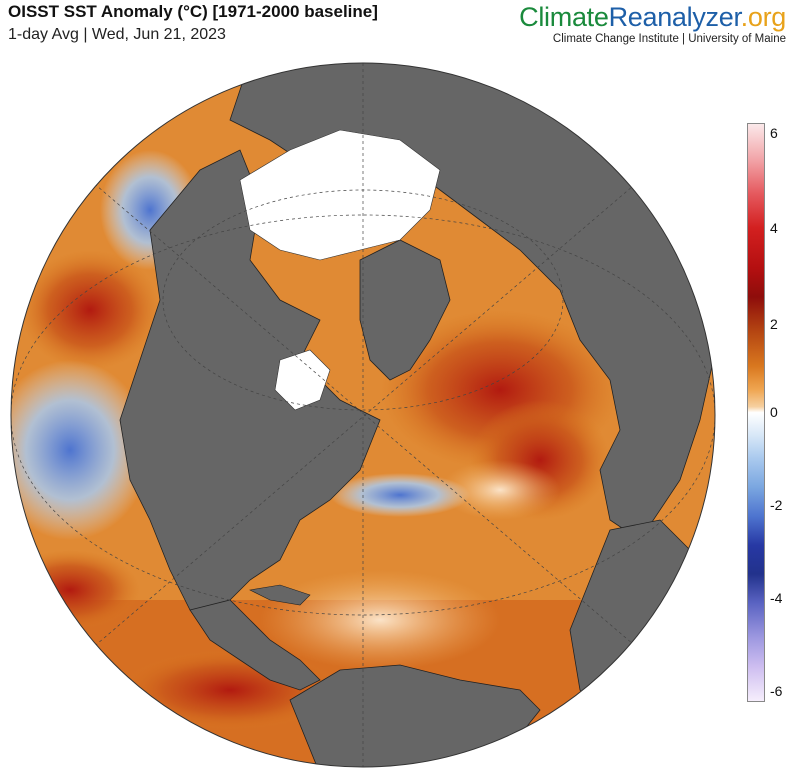 Image resolution: width=800 pixels, height=774 pixels. Describe the element at coordinates (776, 505) in the screenshot. I see `colorbar-tick-neg2: -2` at that location.